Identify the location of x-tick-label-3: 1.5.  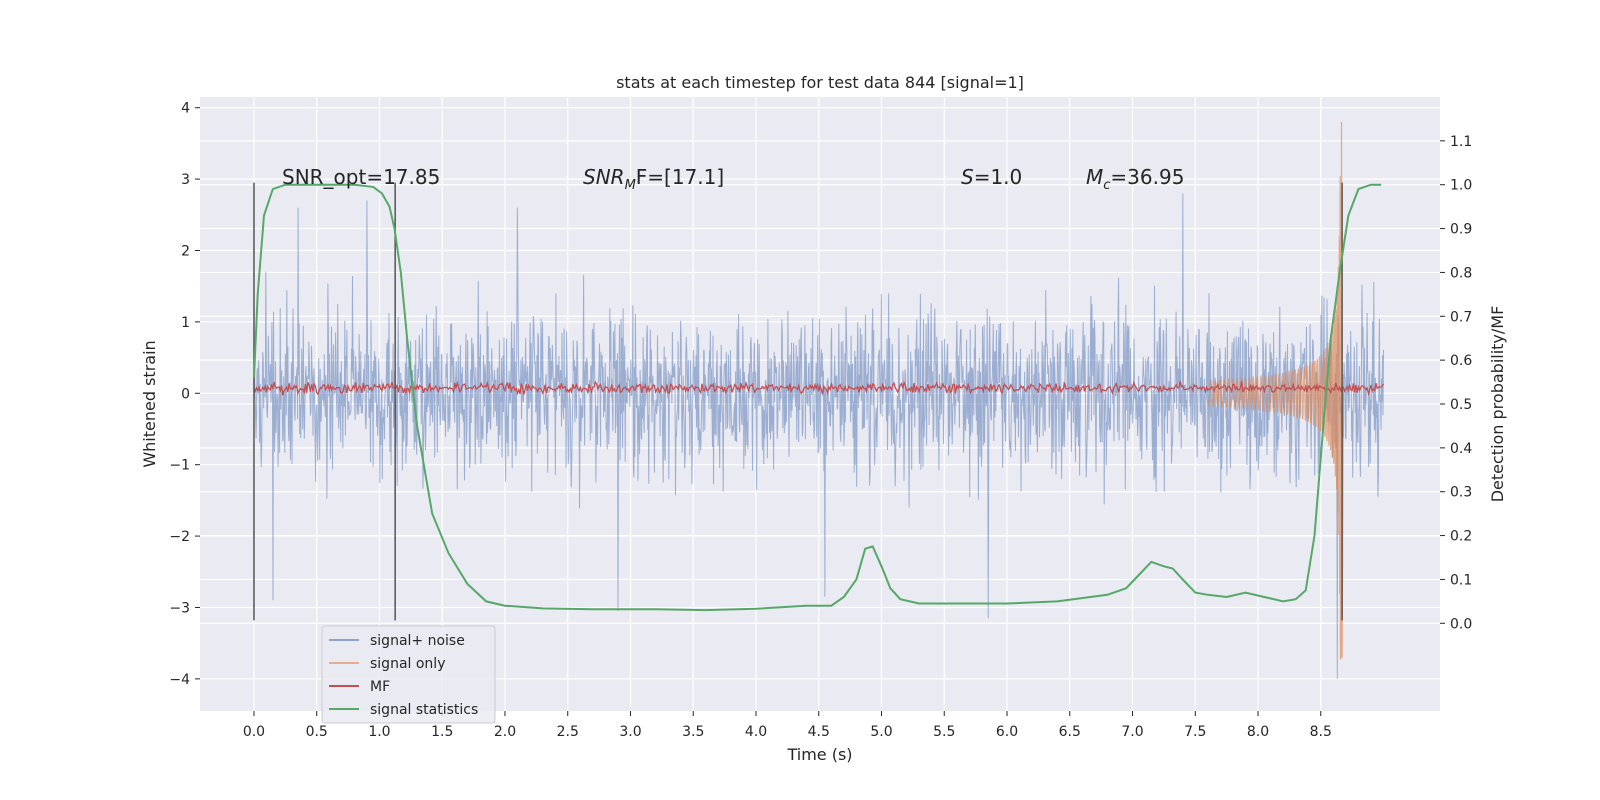
(442, 732).